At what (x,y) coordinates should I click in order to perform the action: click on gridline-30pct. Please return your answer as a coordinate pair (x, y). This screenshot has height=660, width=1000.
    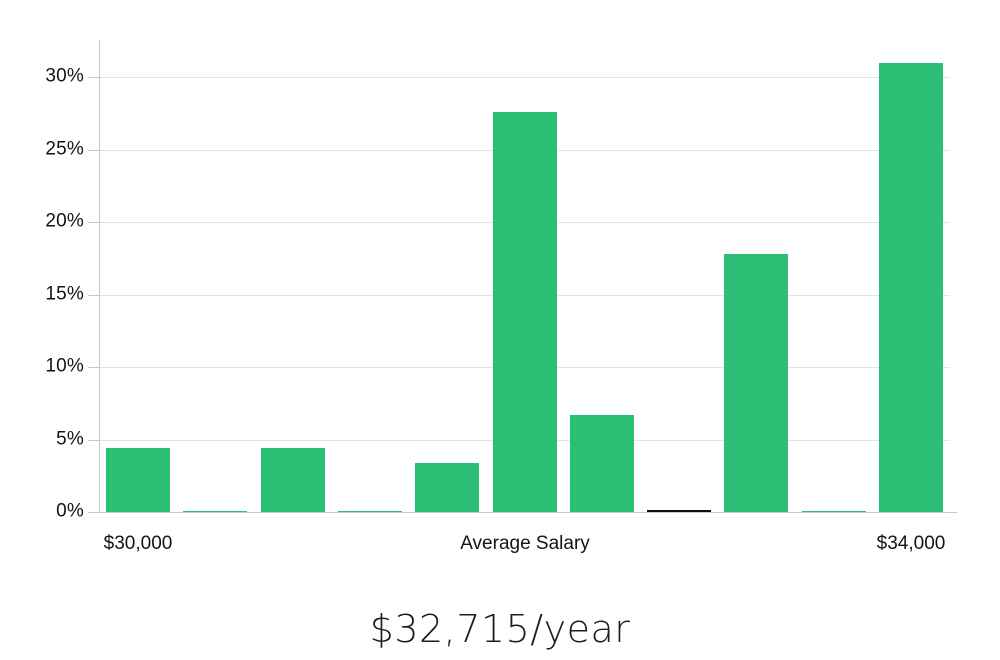
    Looking at the image, I should click on (525, 77).